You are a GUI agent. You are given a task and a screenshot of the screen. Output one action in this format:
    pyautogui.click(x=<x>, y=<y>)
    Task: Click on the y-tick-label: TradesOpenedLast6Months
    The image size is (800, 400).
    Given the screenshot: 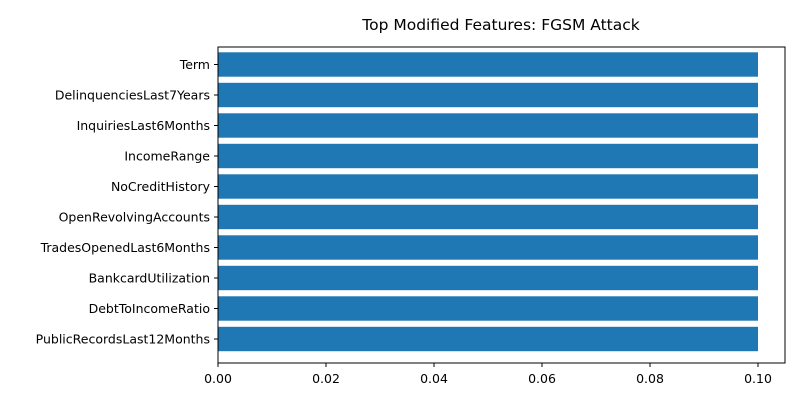 What is the action you would take?
    pyautogui.click(x=125, y=247)
    